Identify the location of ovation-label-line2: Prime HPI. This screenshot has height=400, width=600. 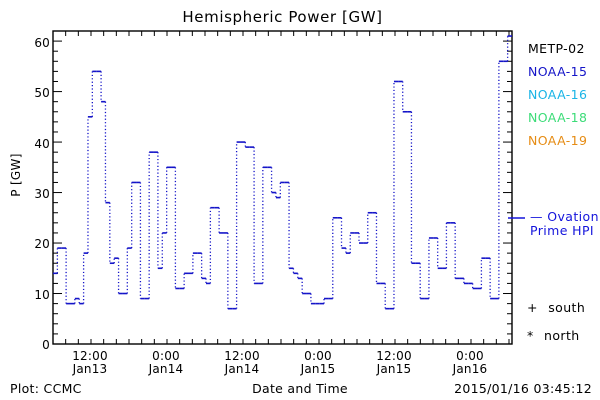
(562, 230).